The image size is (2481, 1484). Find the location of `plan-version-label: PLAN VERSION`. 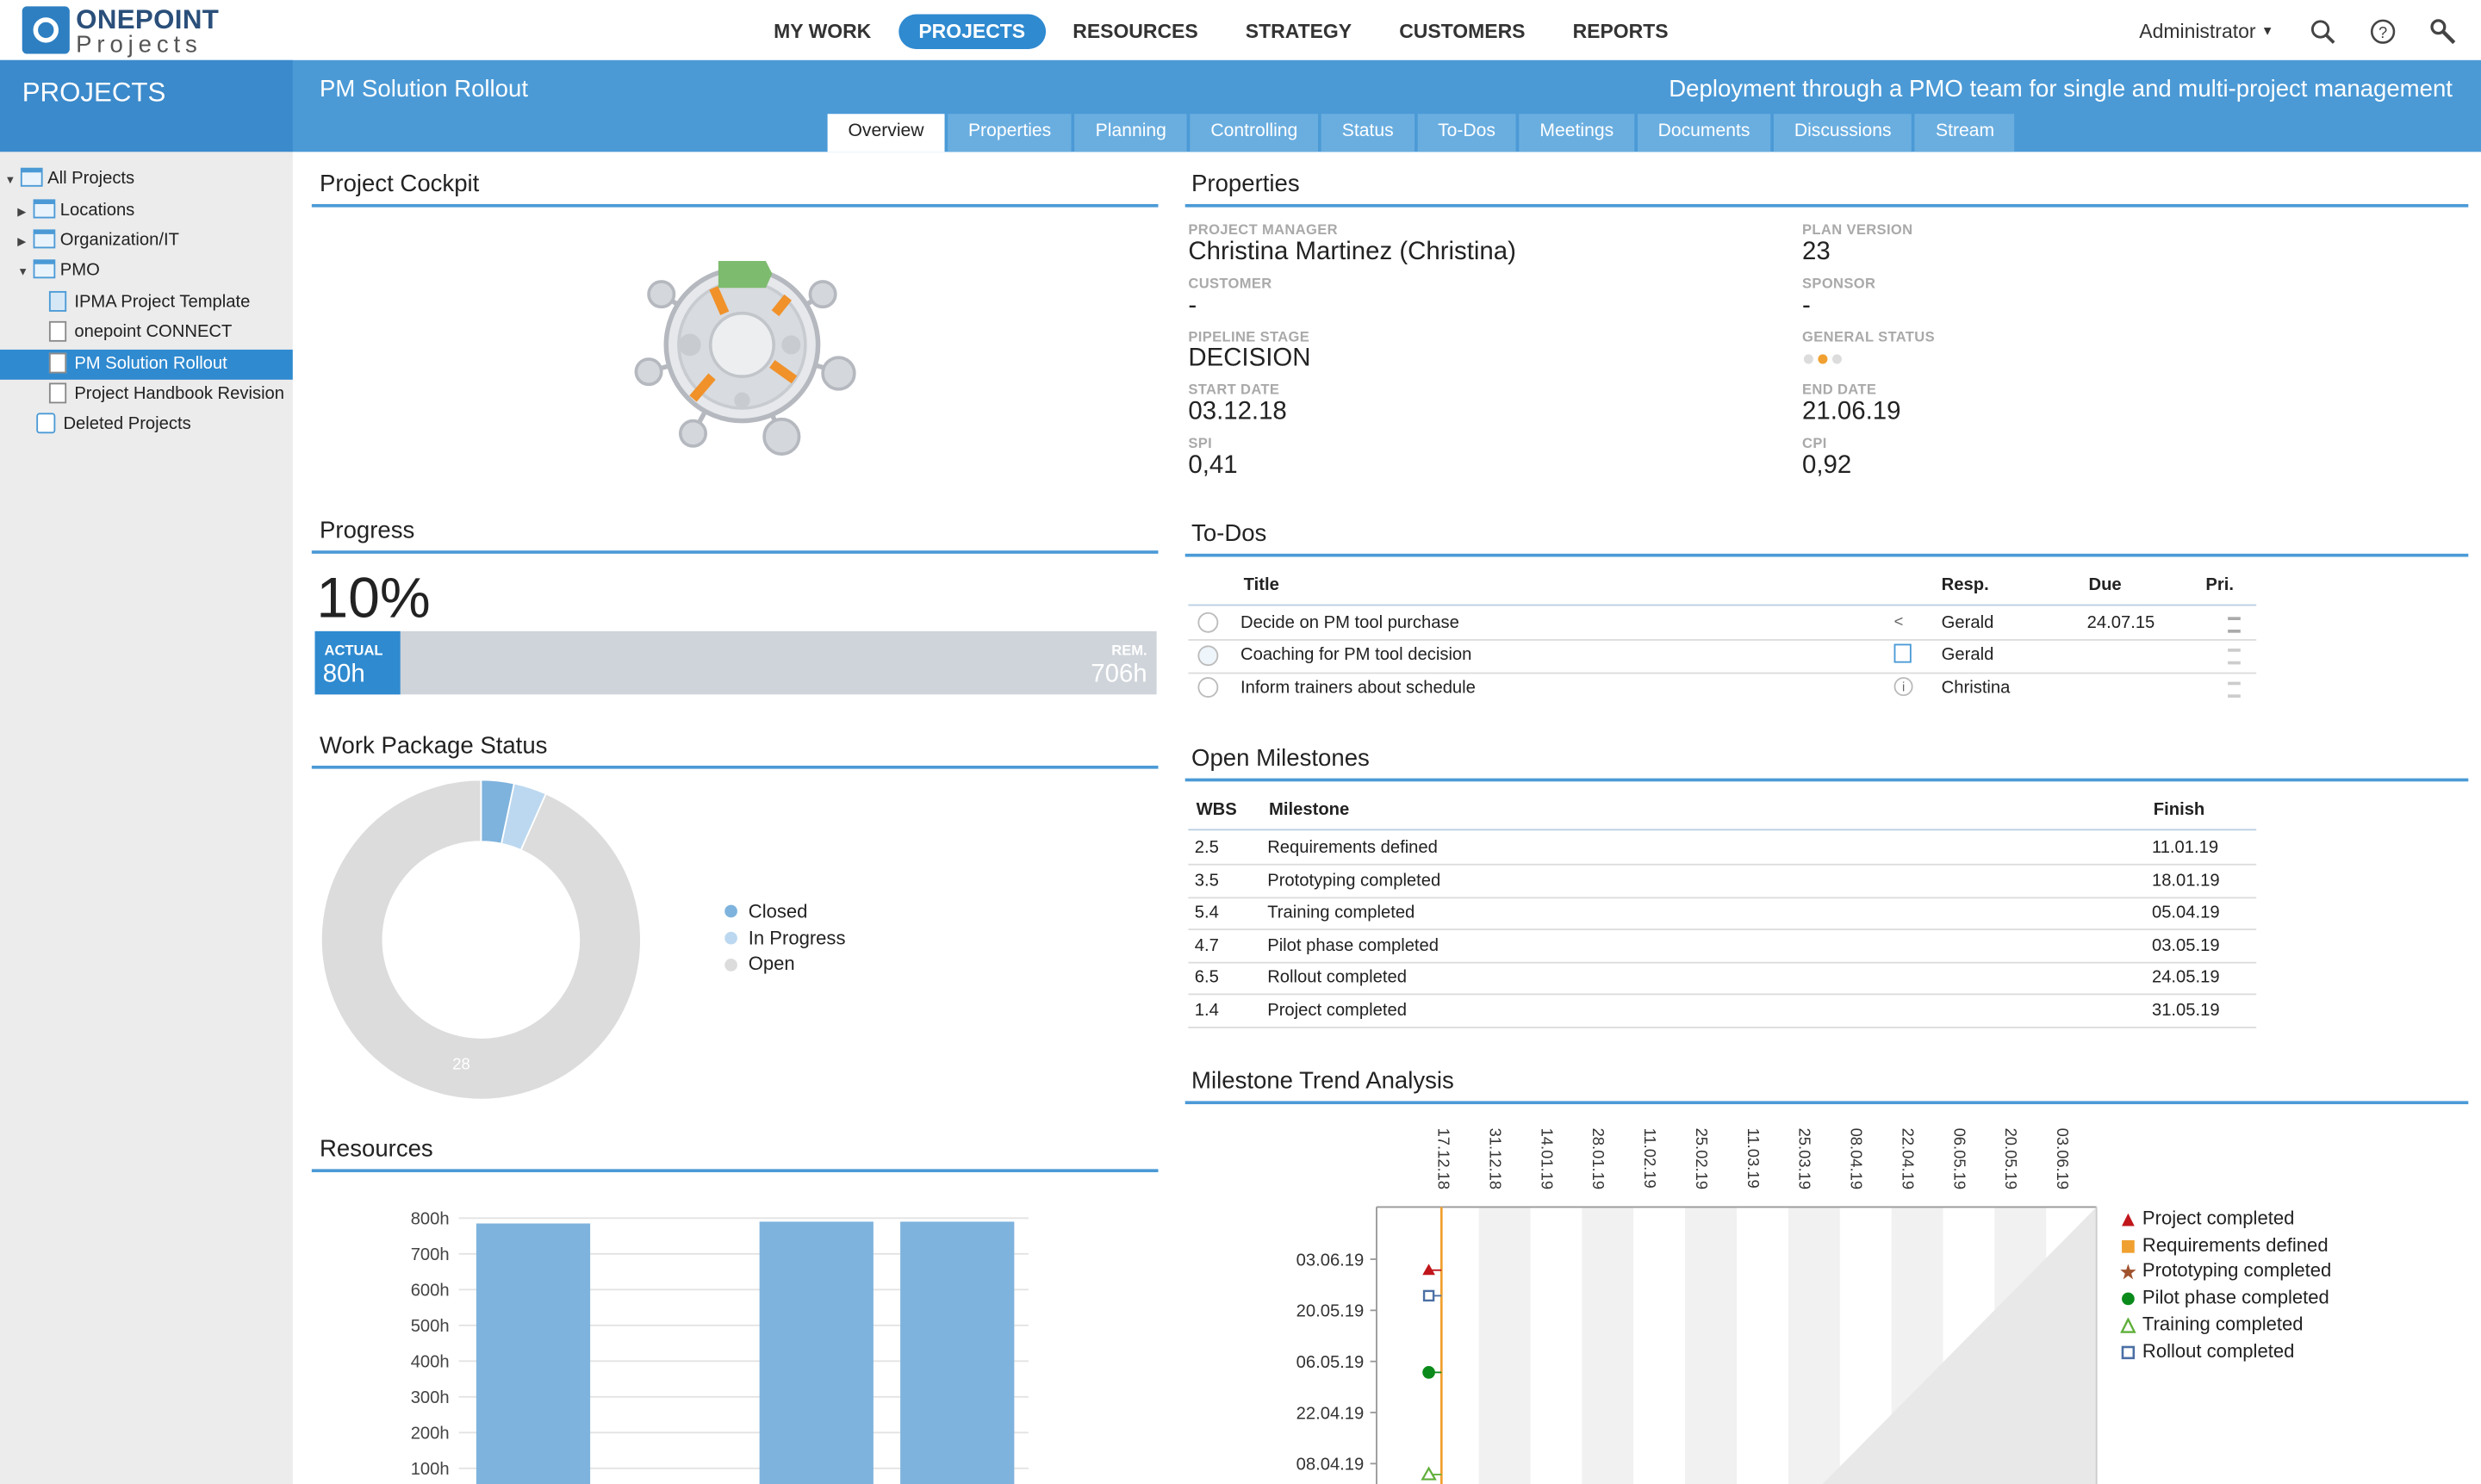

plan-version-label: PLAN VERSION is located at coordinates (1857, 229).